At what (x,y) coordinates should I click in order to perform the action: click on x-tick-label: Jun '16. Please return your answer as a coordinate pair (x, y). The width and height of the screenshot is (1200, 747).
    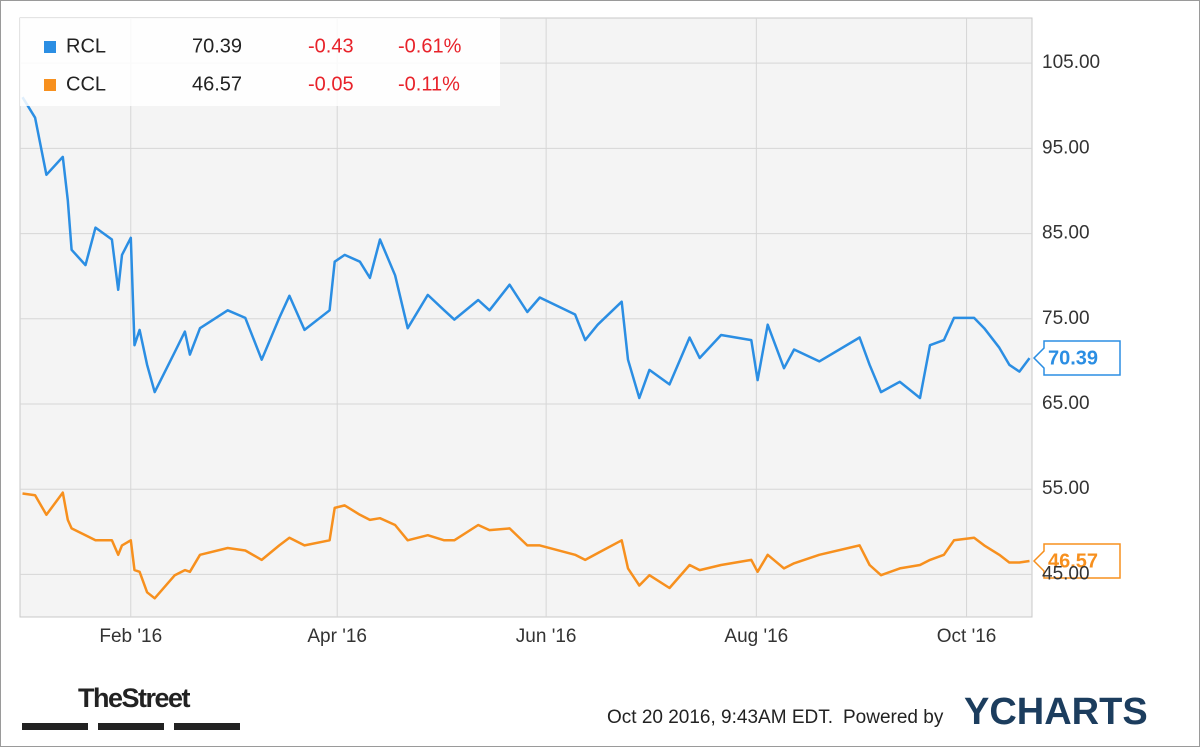
    Looking at the image, I should click on (546, 636).